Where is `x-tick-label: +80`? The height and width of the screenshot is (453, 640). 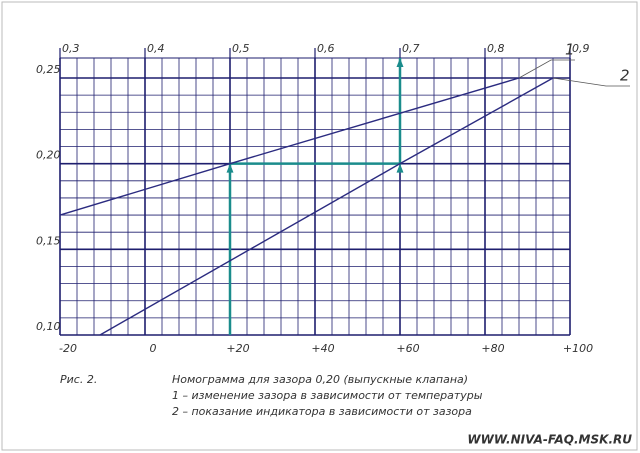
x-tick-label: +80 is located at coordinates (492, 348).